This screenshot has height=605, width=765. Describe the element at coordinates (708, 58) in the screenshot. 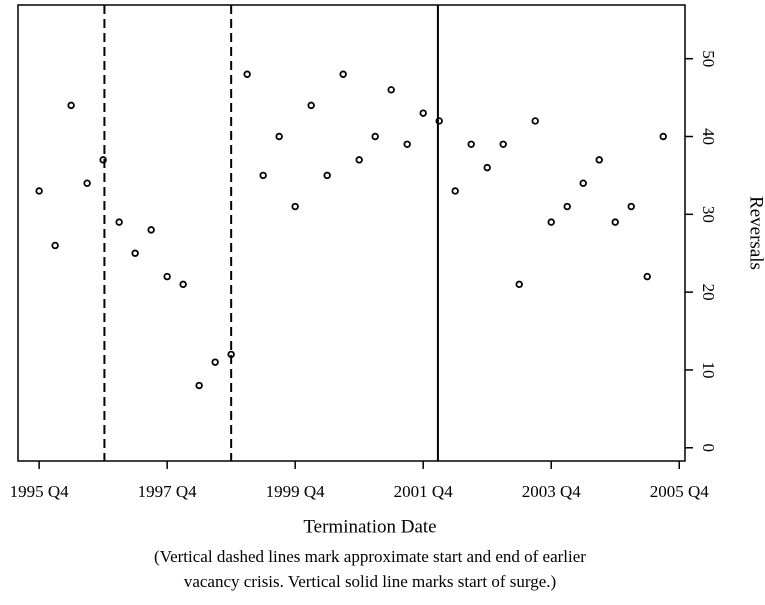

I see `y-tick-label: 50` at that location.